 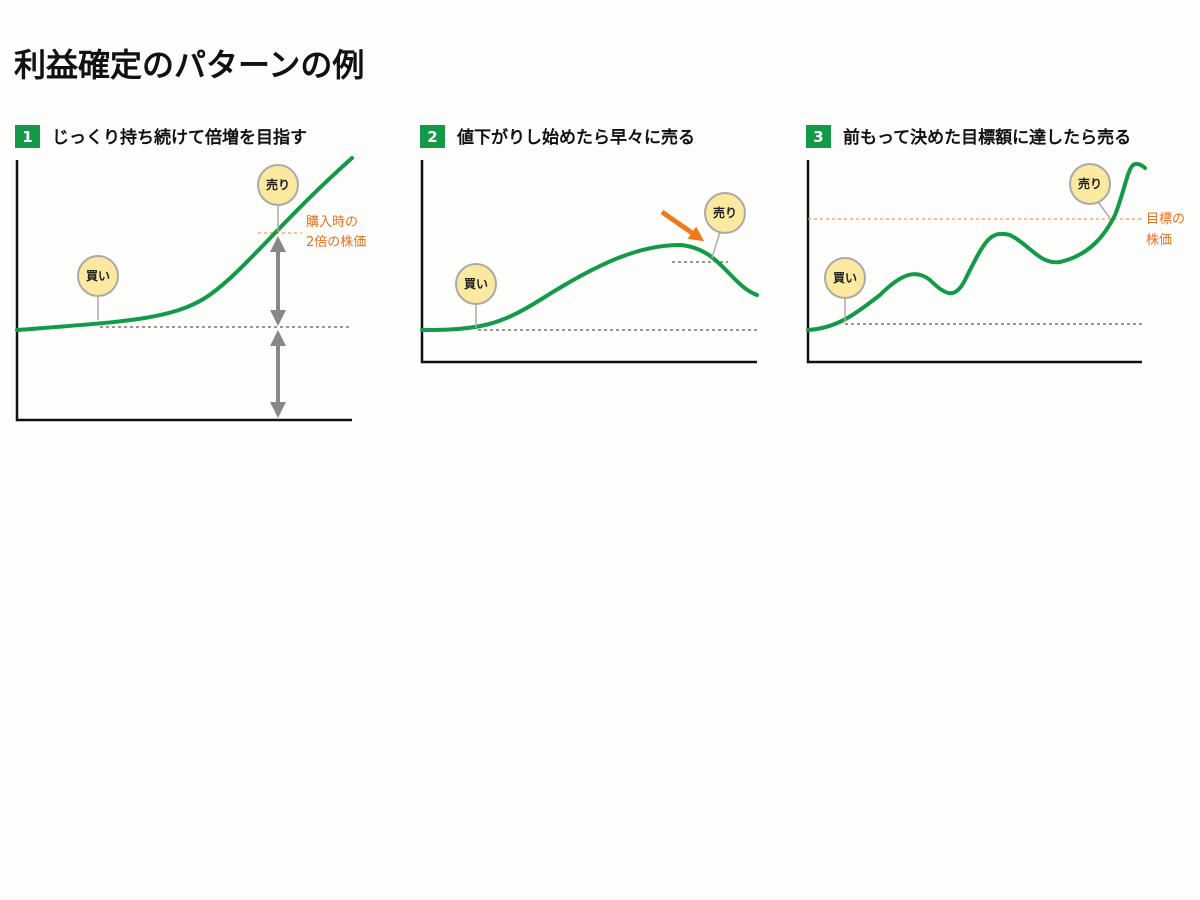 What do you see at coordinates (987, 137) in the screenshot?
I see `panel-title: 前もって決めた目標額に達したら売る` at bounding box center [987, 137].